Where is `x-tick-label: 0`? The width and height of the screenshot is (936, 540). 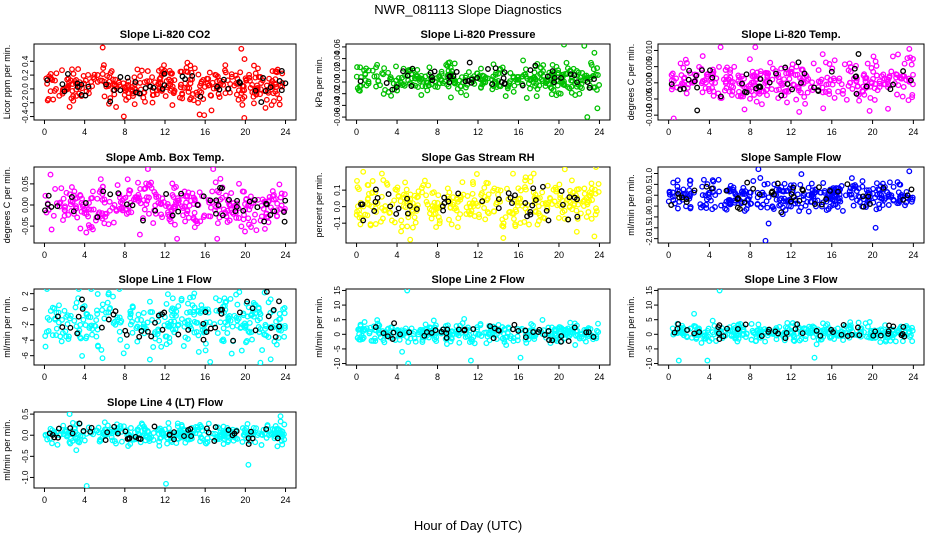
x-tick-label: 0 is located at coordinates (356, 377).